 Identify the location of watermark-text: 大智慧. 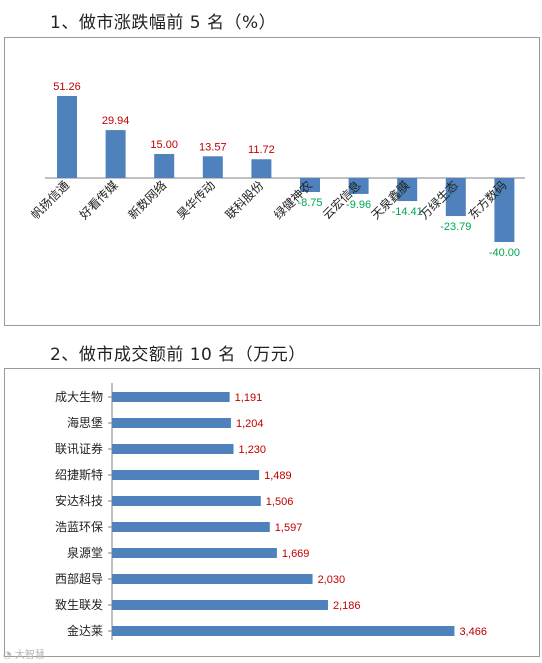
(29, 655).